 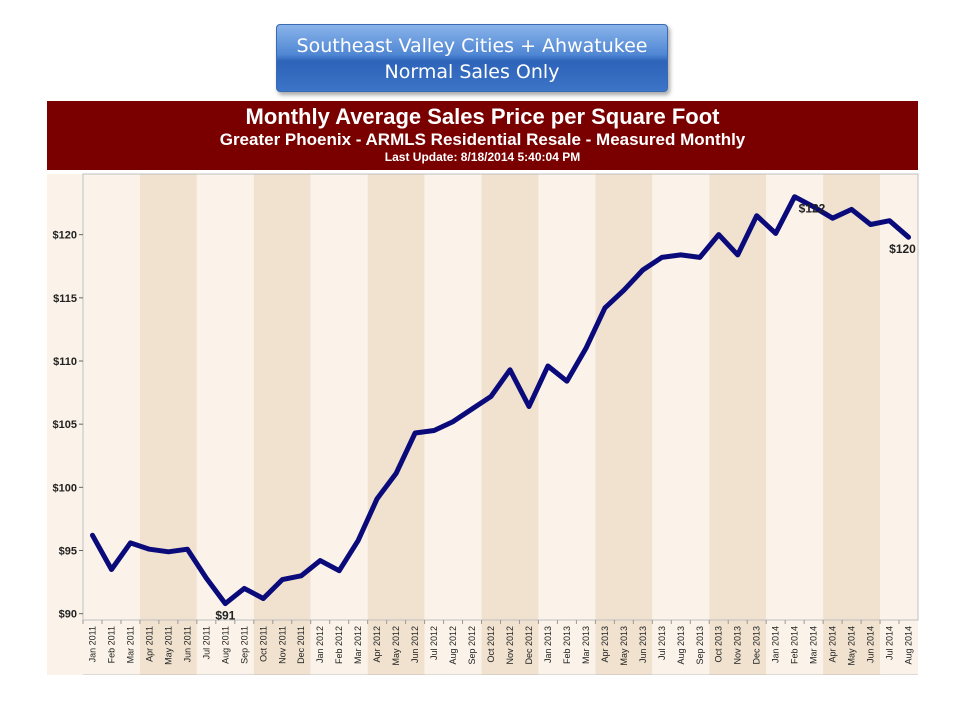 I want to click on x-tick-label: Dec 2011, so click(x=301, y=645).